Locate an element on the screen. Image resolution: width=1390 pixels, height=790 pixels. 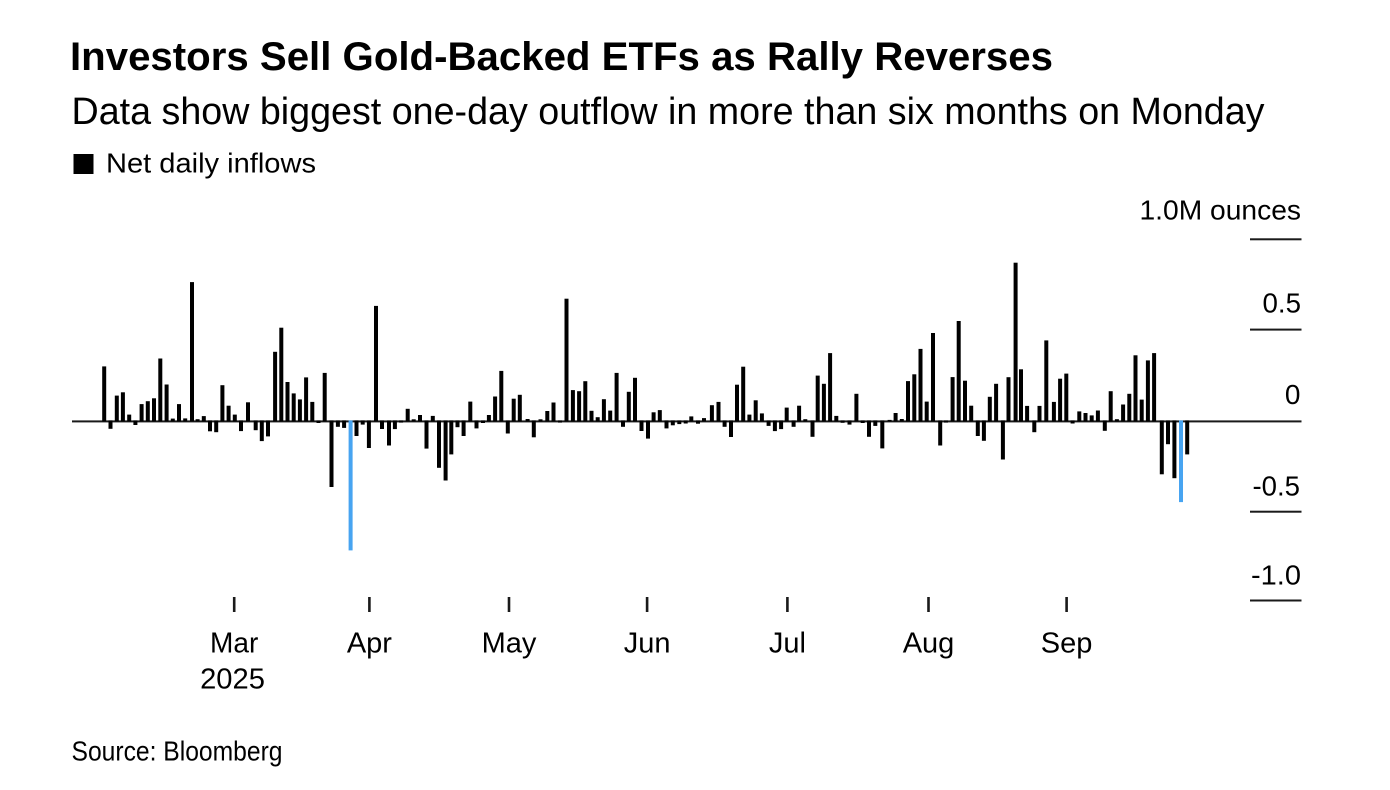
svg-text: 0 is located at coordinates (1293, 394).